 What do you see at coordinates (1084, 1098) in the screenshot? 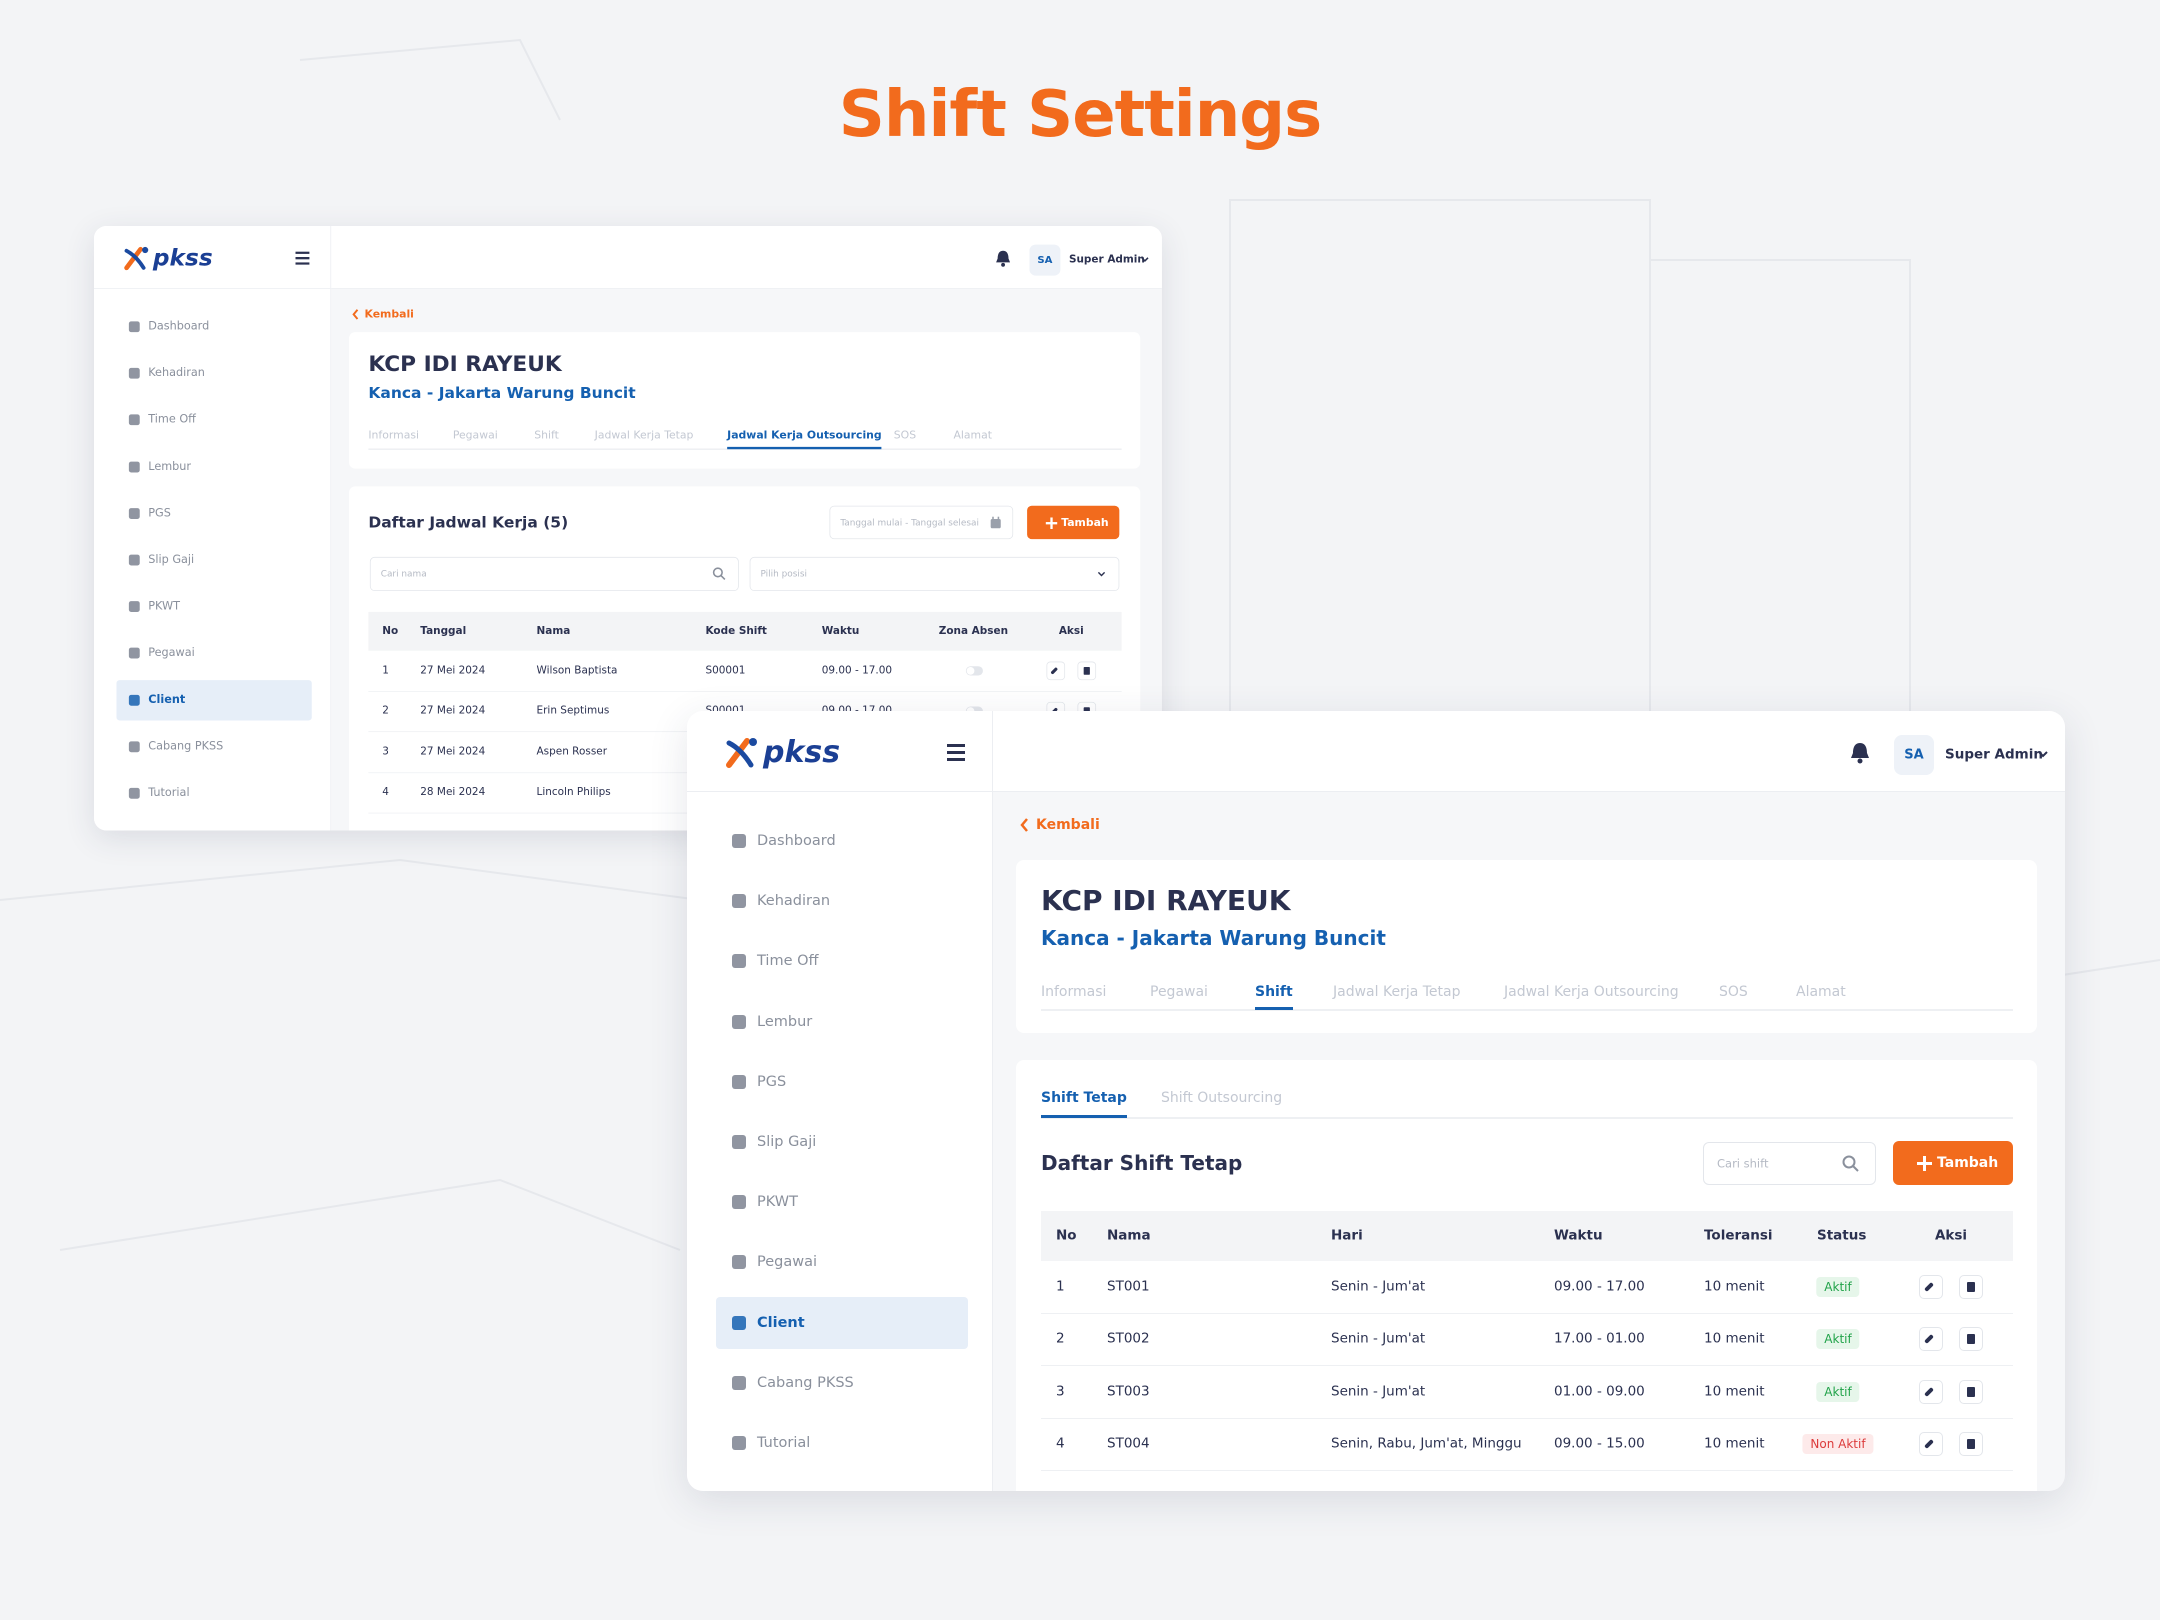
I see `sub-tab: Shift Tetap` at bounding box center [1084, 1098].